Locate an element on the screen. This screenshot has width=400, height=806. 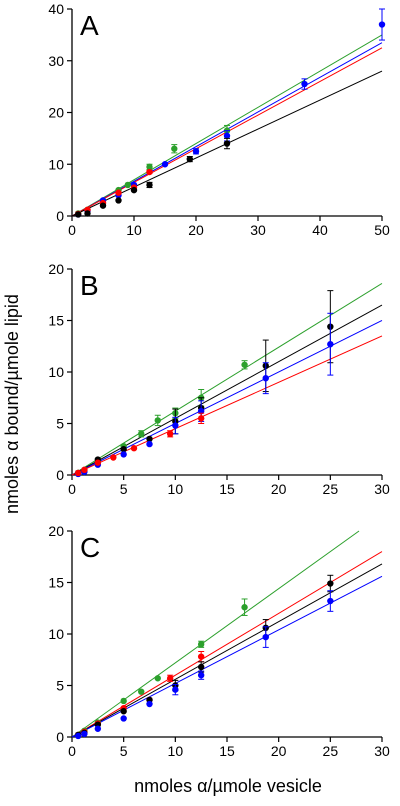
panel-label: B is located at coordinates (89, 285).